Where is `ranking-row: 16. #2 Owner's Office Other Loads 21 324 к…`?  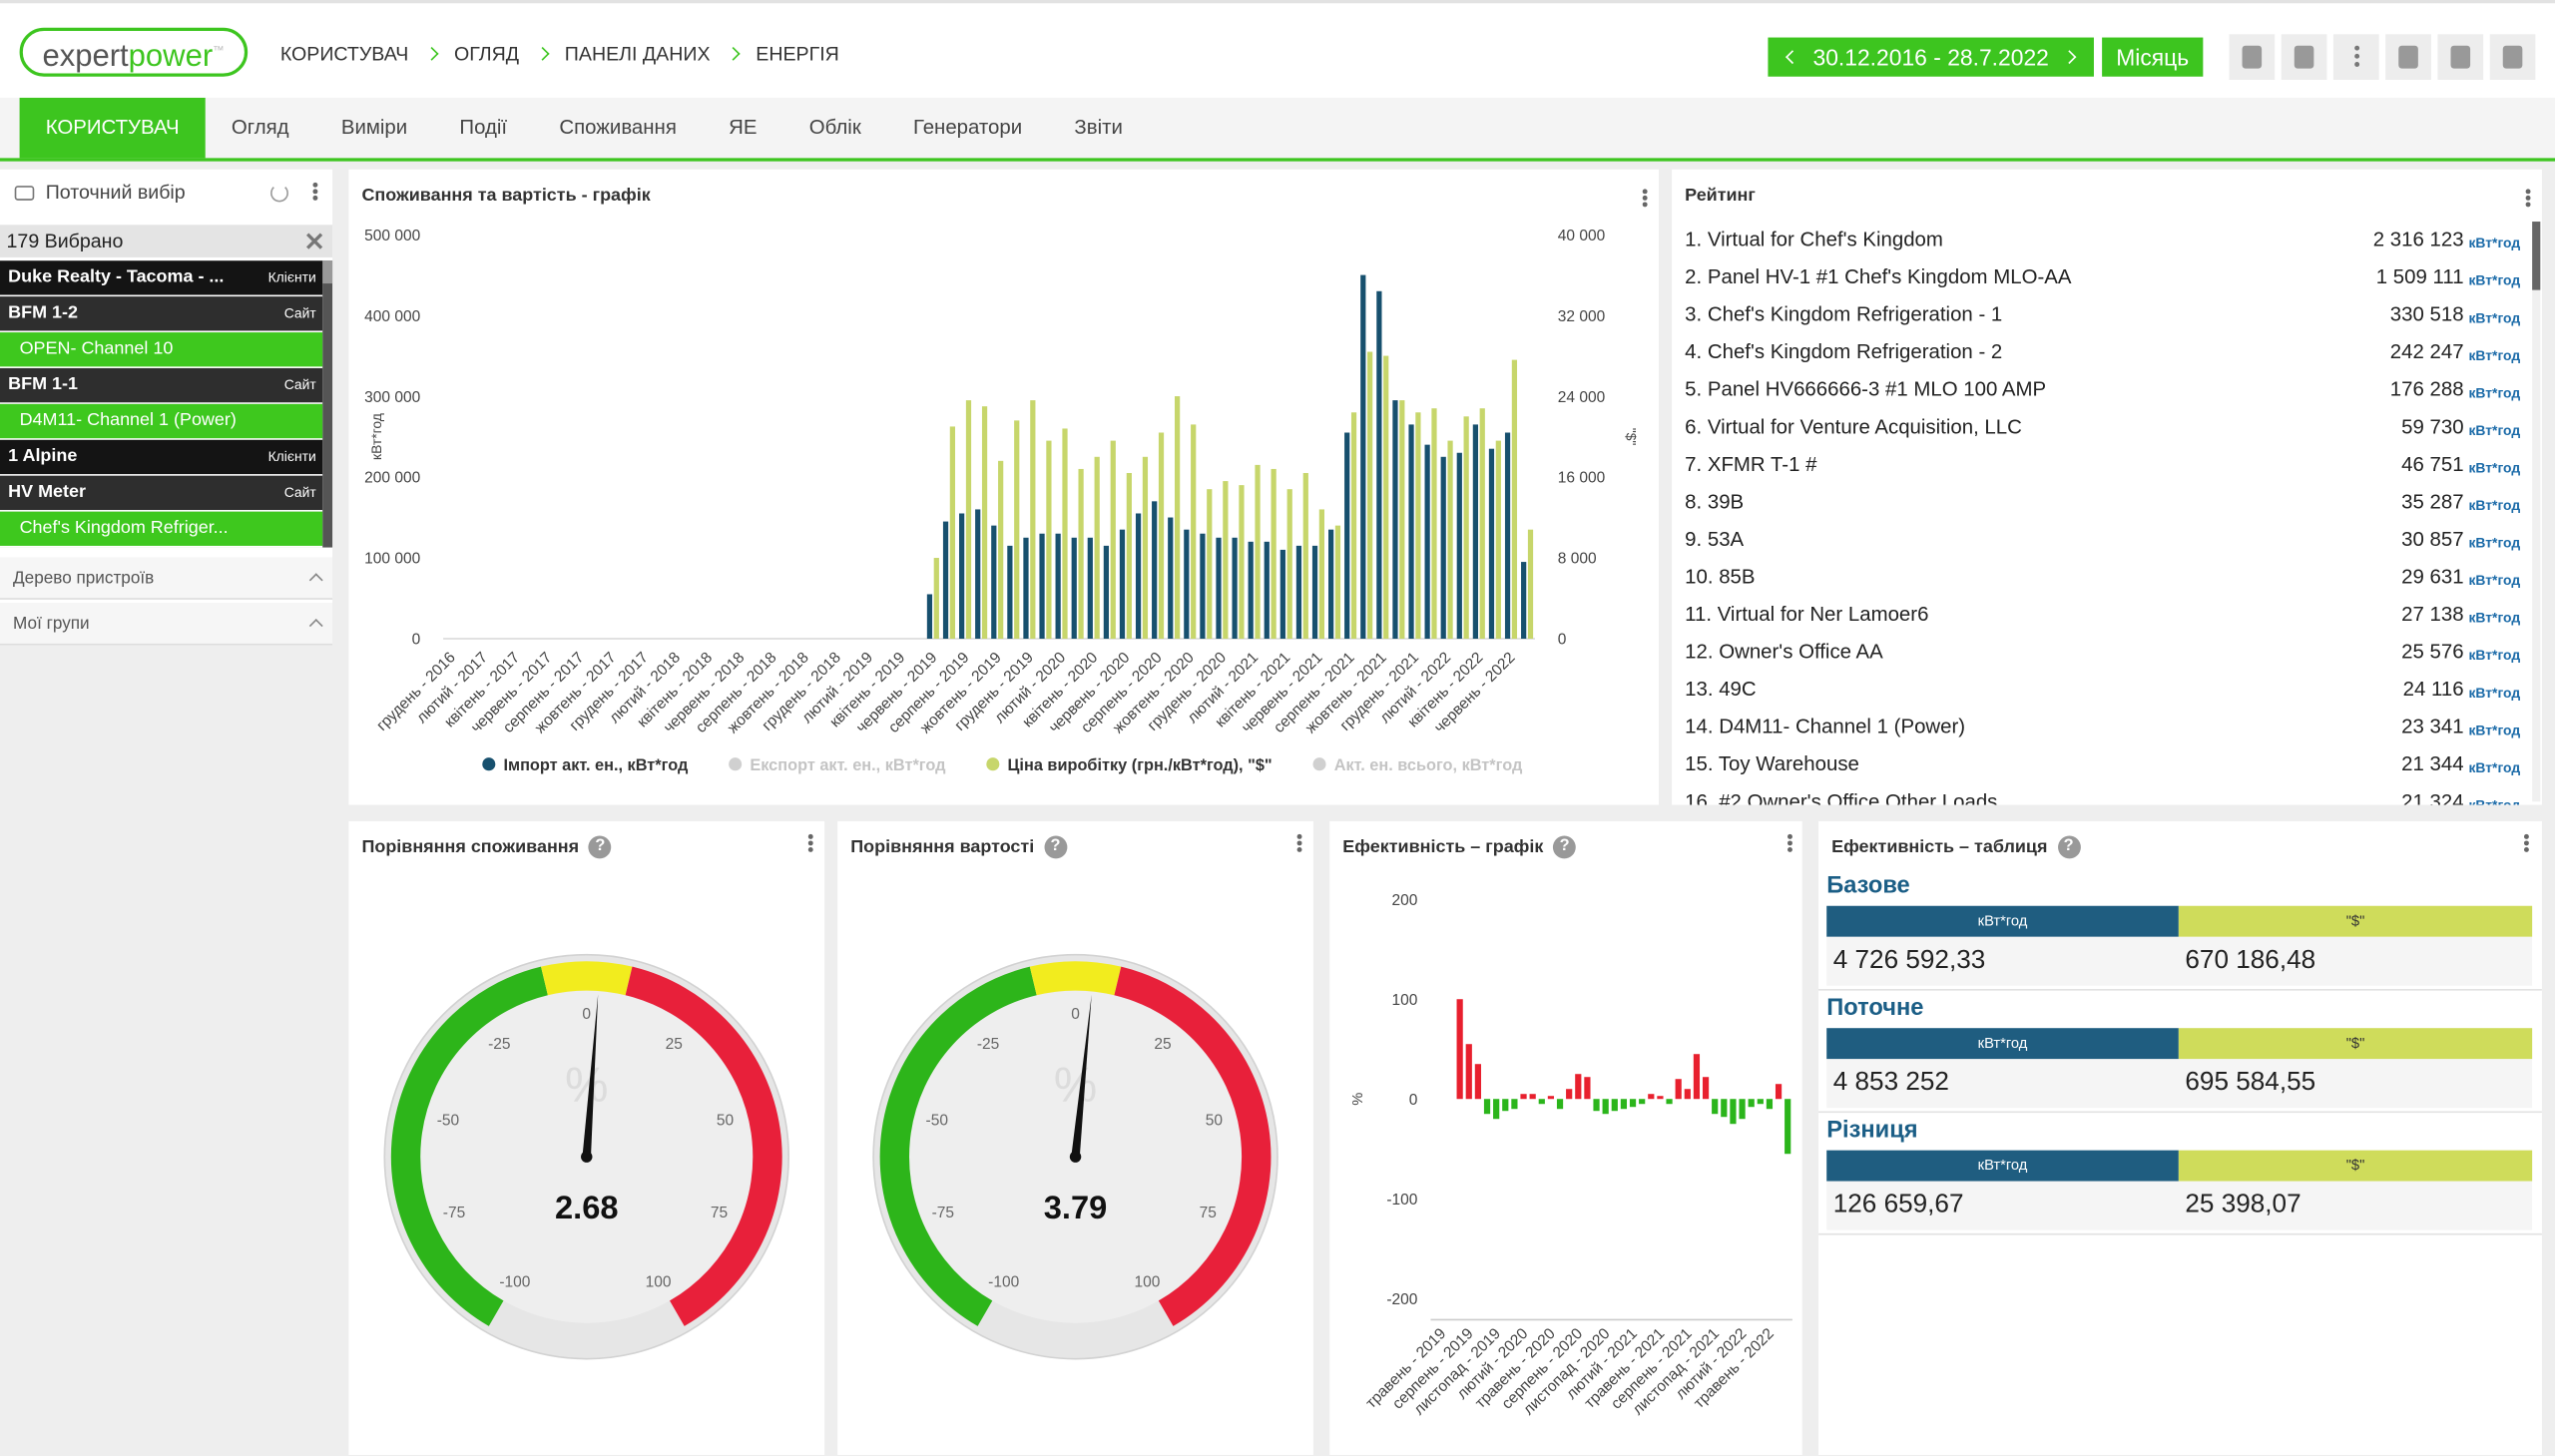 ranking-row: 16. #2 Owner's Office Other Loads 21 324 к… is located at coordinates (2102, 795).